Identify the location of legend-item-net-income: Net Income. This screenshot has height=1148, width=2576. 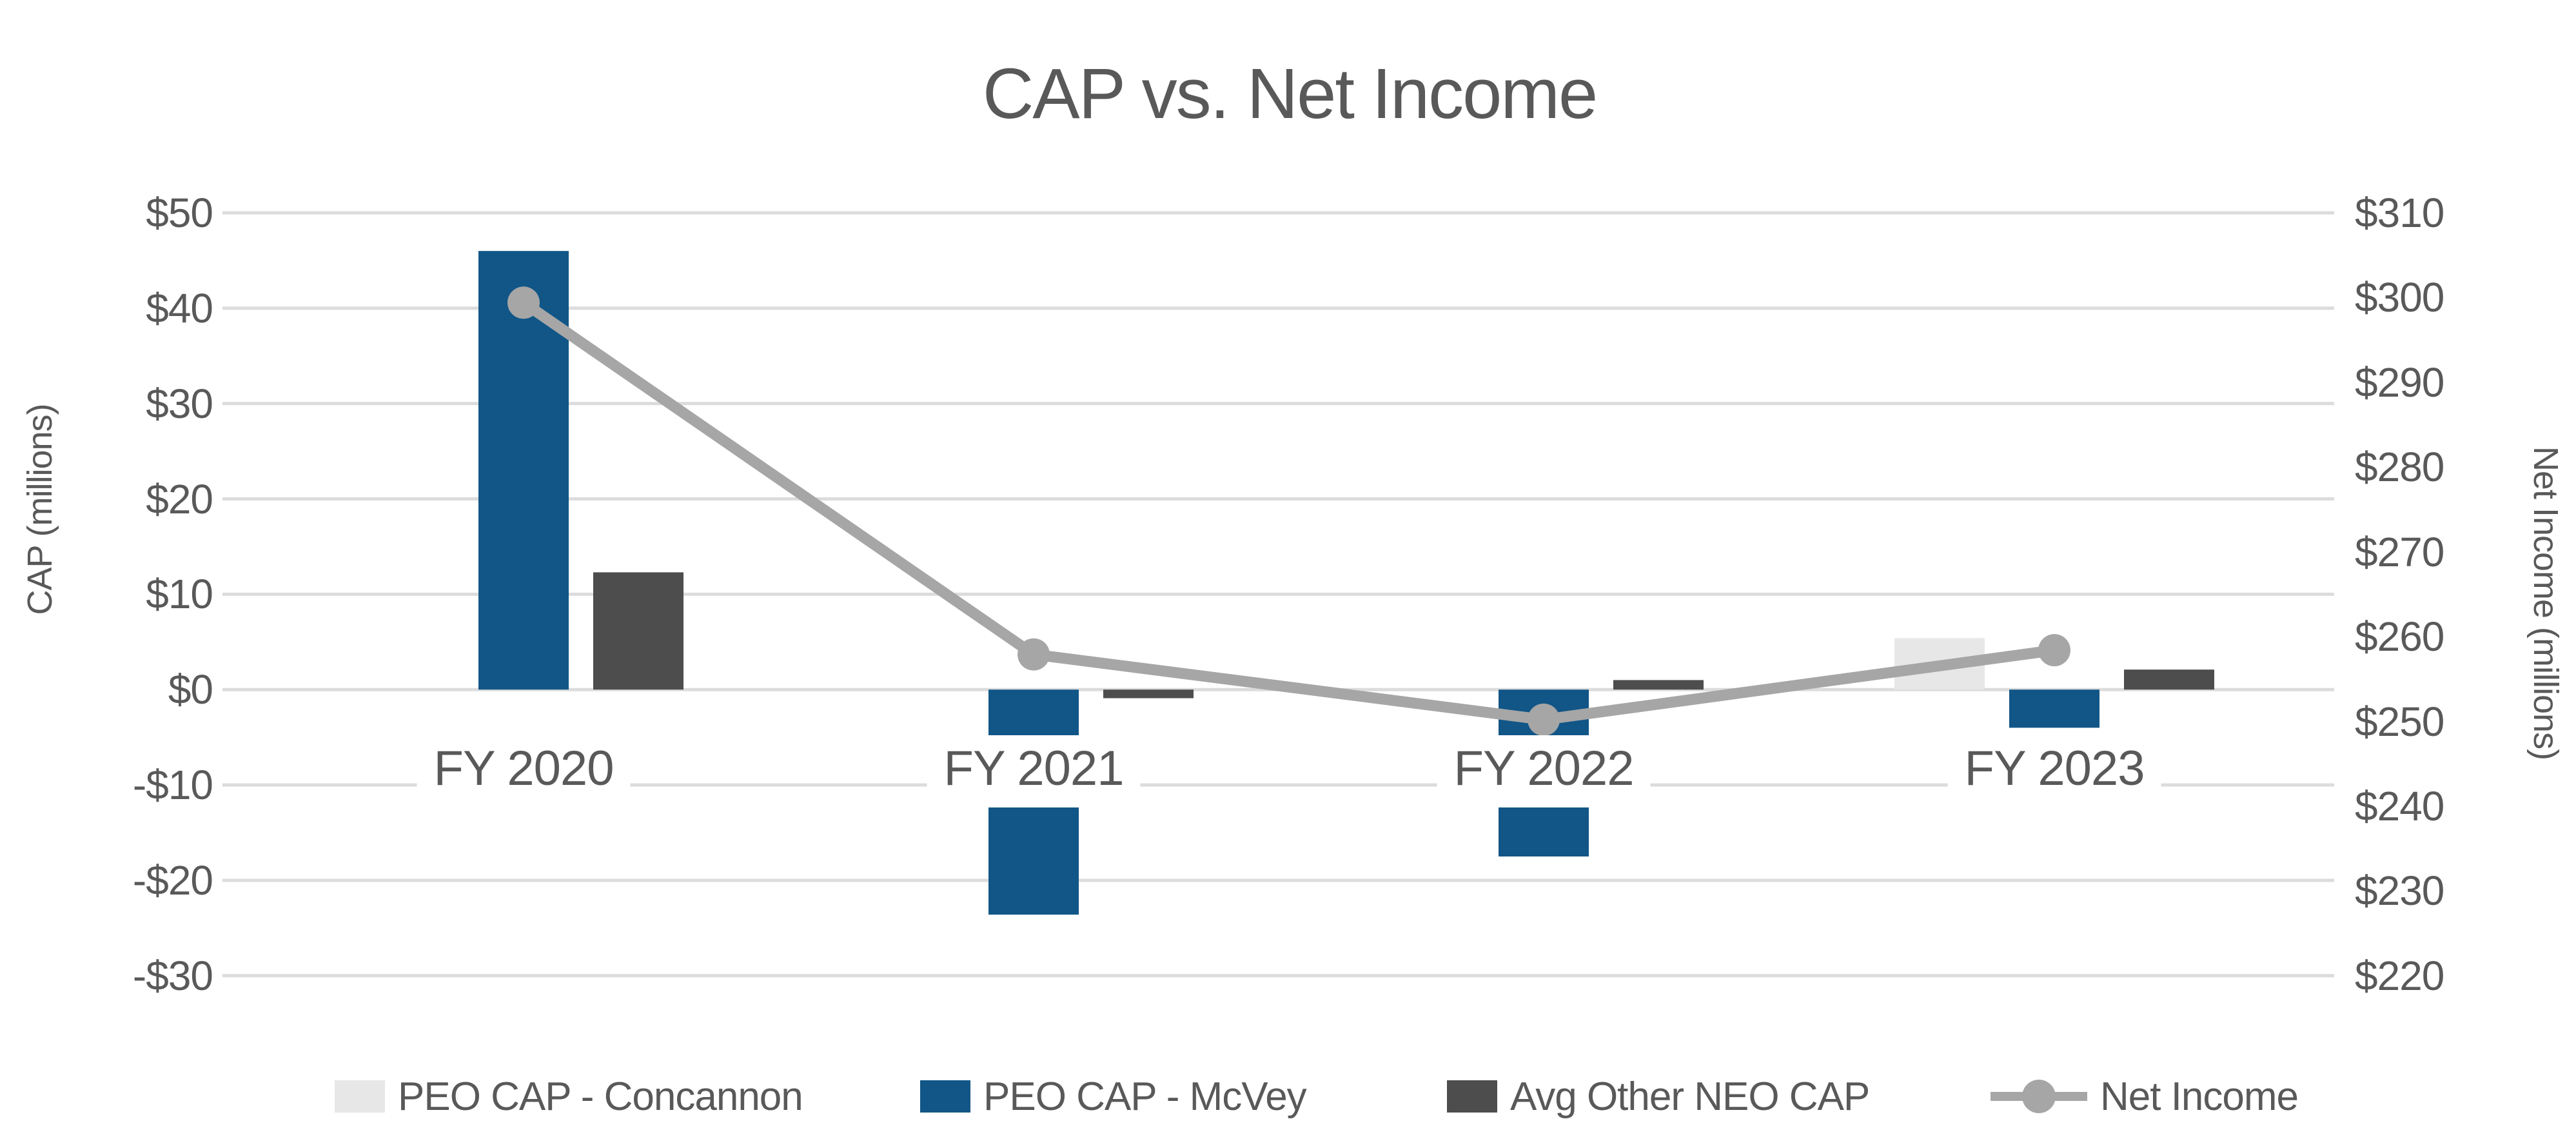
(2145, 1096).